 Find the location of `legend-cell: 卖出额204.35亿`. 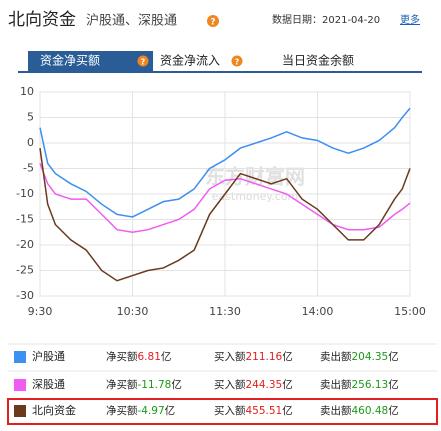

legend-cell: 卖出额204.35亿 is located at coordinates (359, 356).